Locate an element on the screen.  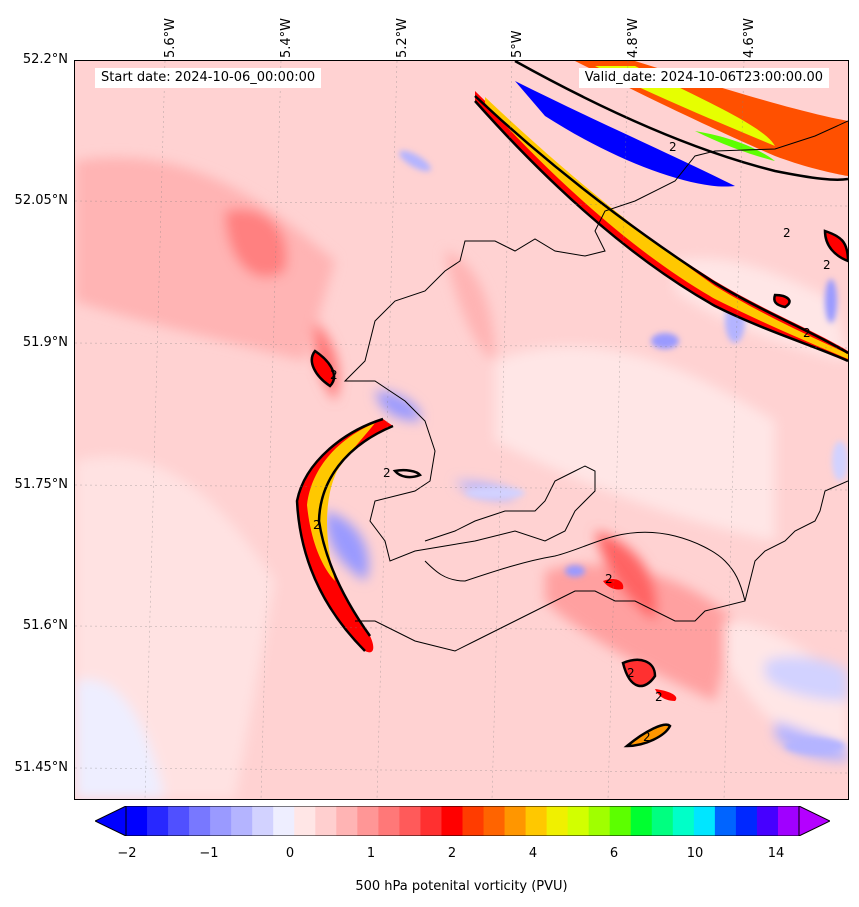
longitude-label: 4.8°W is located at coordinates (633, 37).